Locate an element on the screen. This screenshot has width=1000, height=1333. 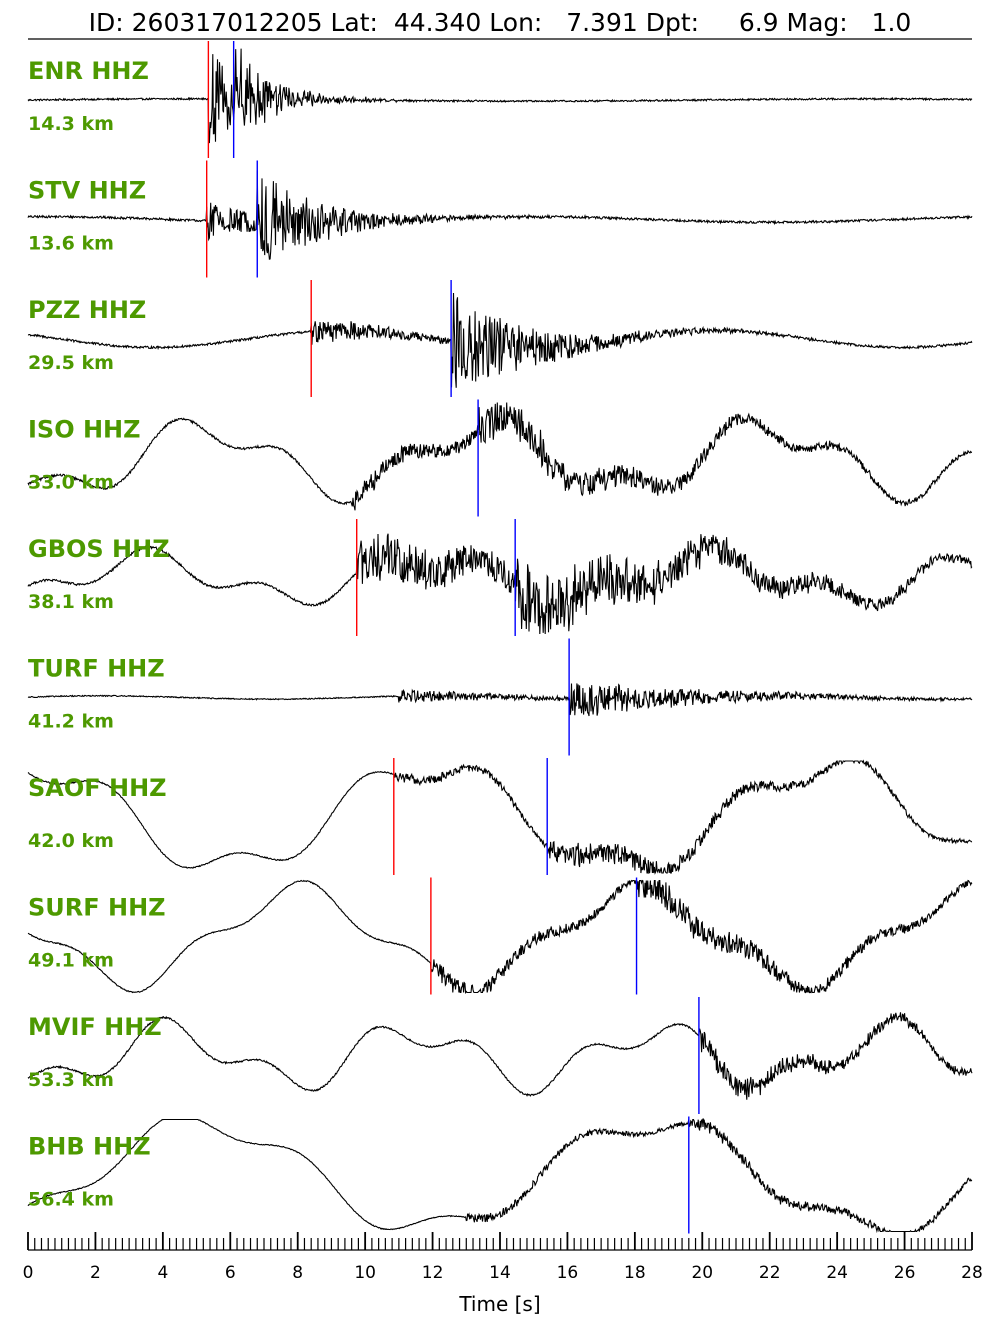
distance-label: 38.1 km is located at coordinates (71, 602).